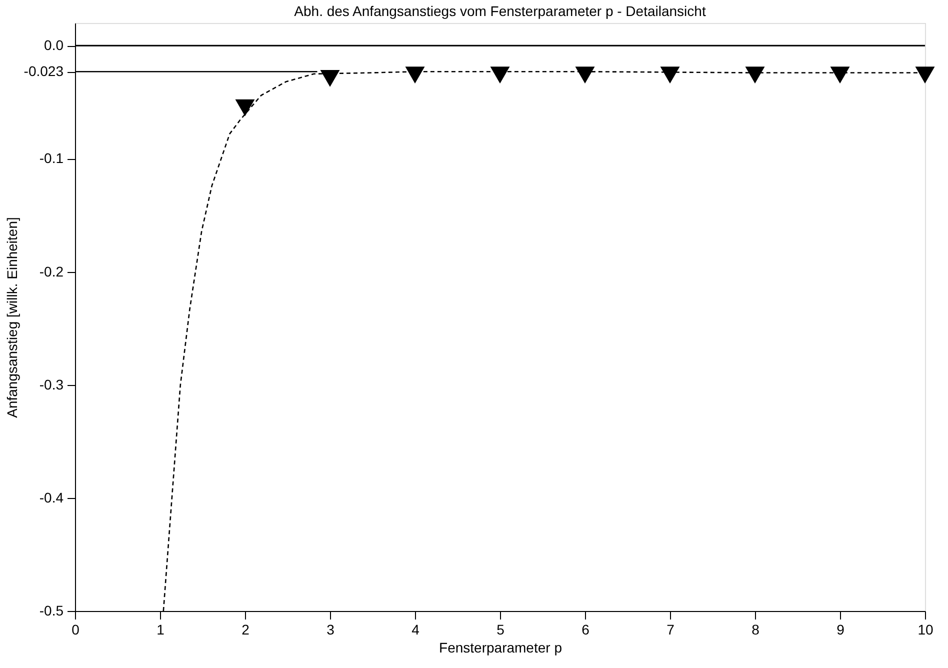 The width and height of the screenshot is (948, 668). Describe the element at coordinates (926, 630) in the screenshot. I see `x-tick-label: 10` at that location.